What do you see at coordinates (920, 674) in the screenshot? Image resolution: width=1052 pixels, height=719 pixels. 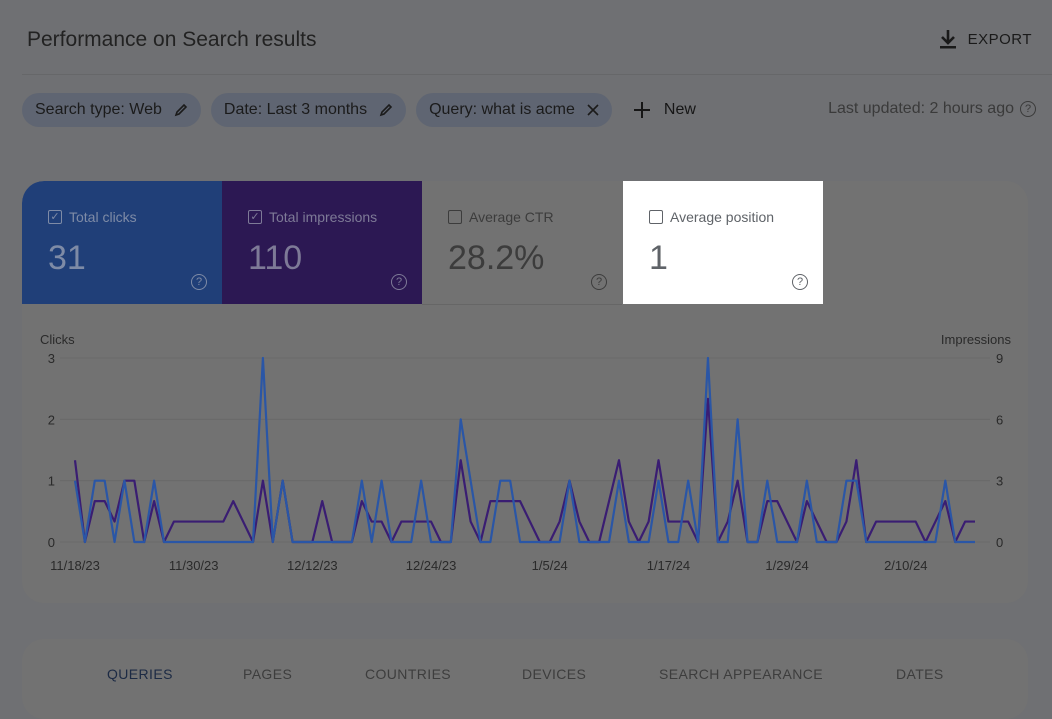 I see `tab-dates: DATES` at bounding box center [920, 674].